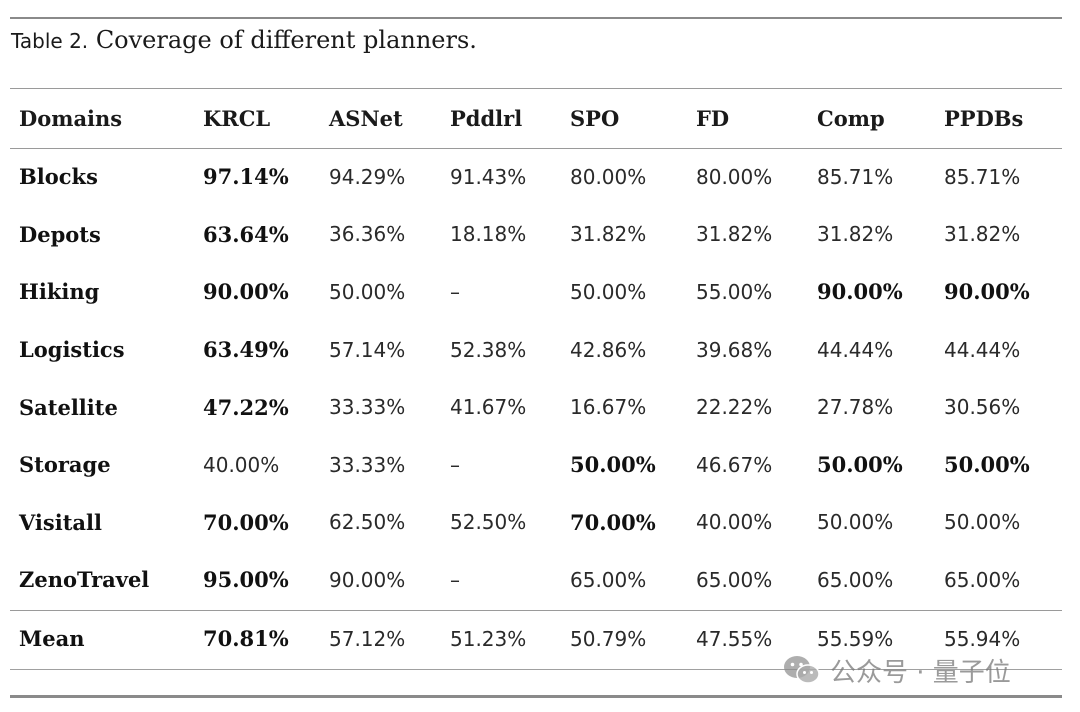 This screenshot has height=712, width=1080. I want to click on cell-pddlrl: 18.18%, so click(488, 234).